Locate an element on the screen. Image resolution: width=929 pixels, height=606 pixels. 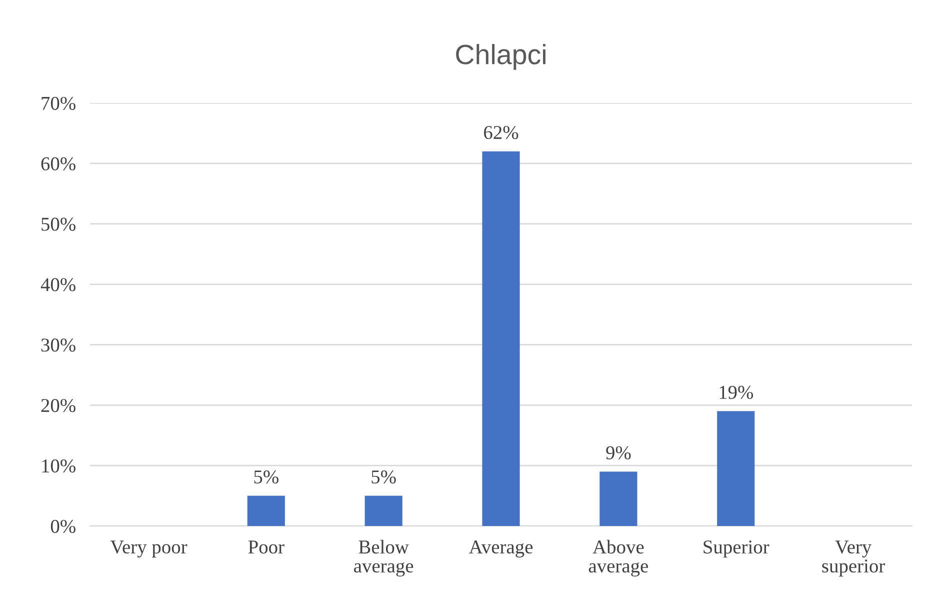
y-tick-label: 70% is located at coordinates (59, 103).